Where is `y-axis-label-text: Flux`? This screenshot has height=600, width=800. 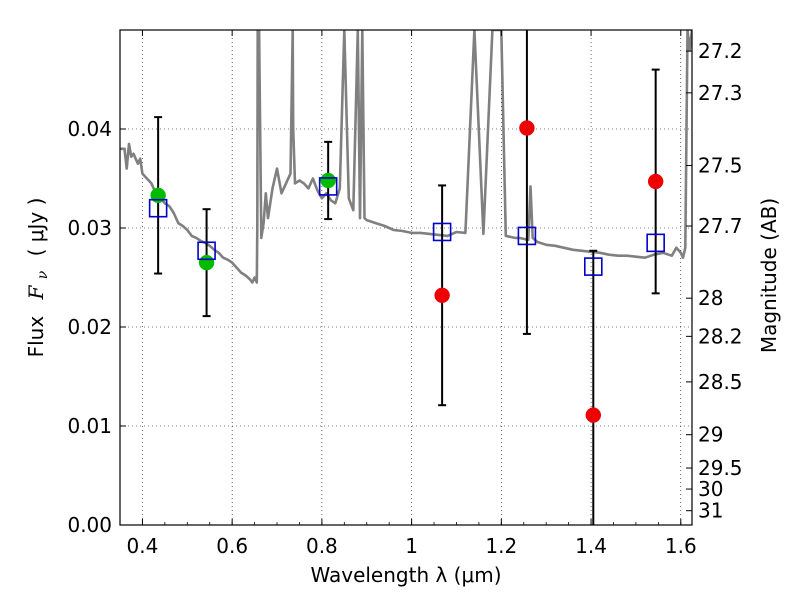
y-axis-label-text: Flux is located at coordinates (36, 337).